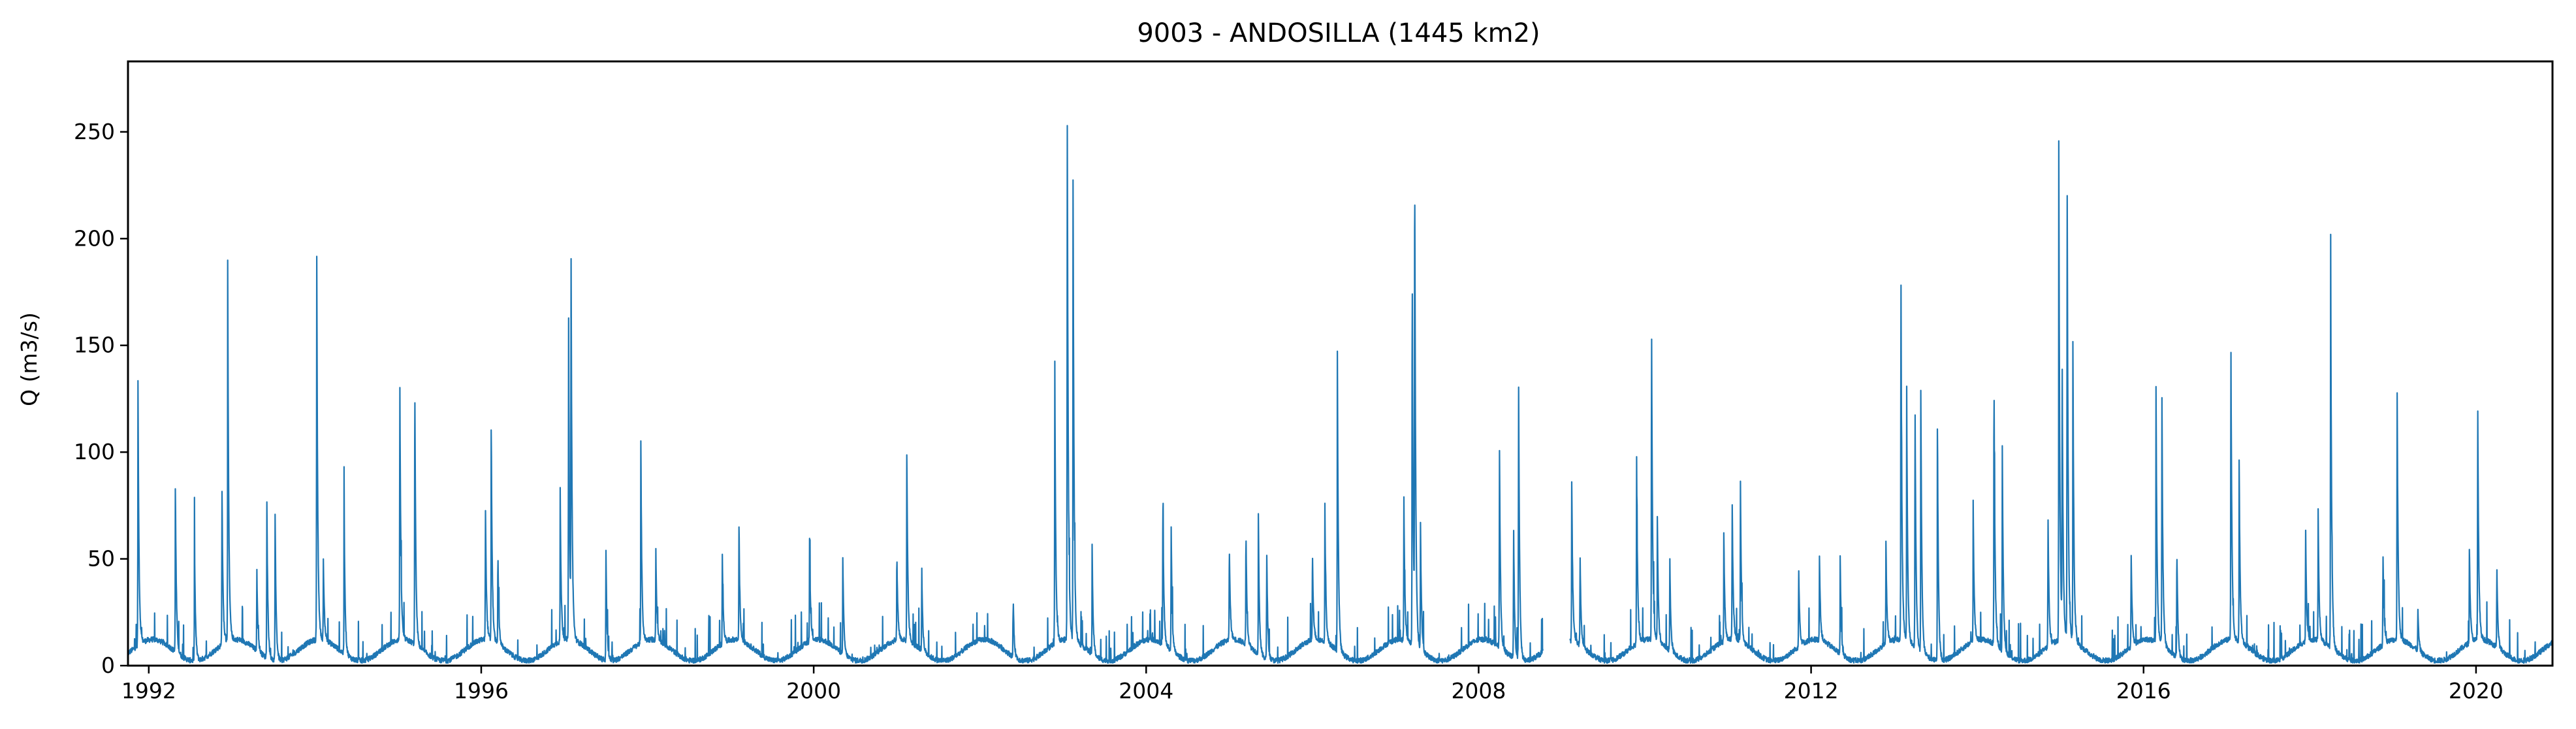  Describe the element at coordinates (94, 238) in the screenshot. I see `y-tick-label: 200` at that location.